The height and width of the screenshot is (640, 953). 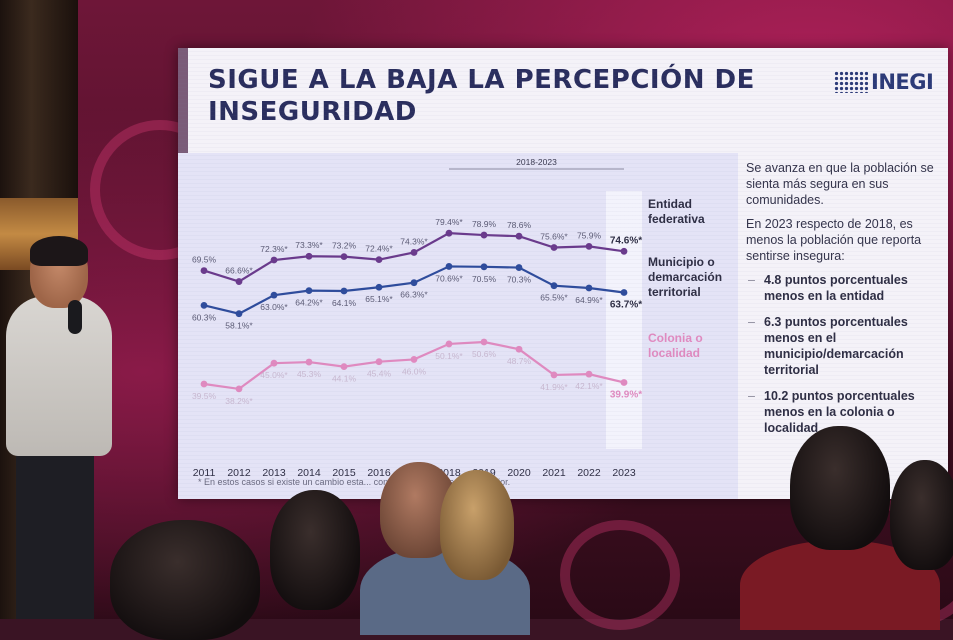 What do you see at coordinates (344, 246) in the screenshot?
I see `data-label: 73.2%` at bounding box center [344, 246].